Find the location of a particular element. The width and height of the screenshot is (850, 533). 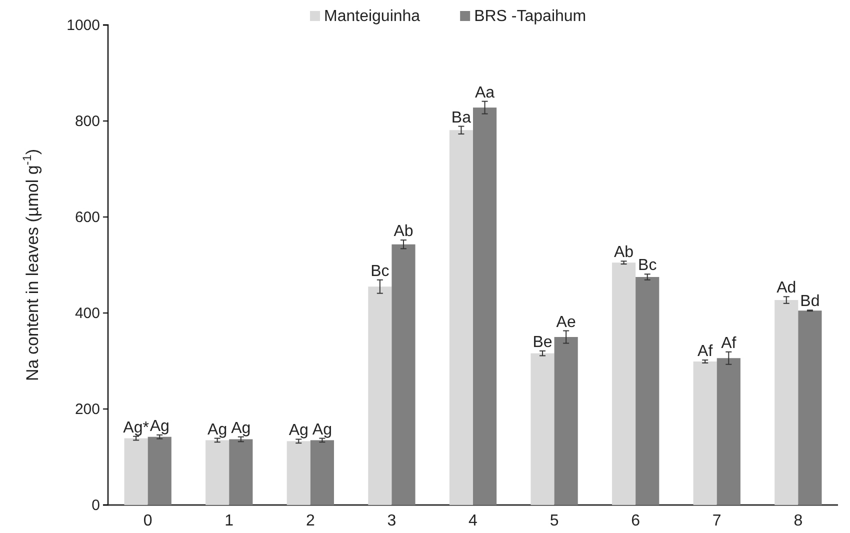

legend-label: BRS -Tapaihum is located at coordinates (530, 16).